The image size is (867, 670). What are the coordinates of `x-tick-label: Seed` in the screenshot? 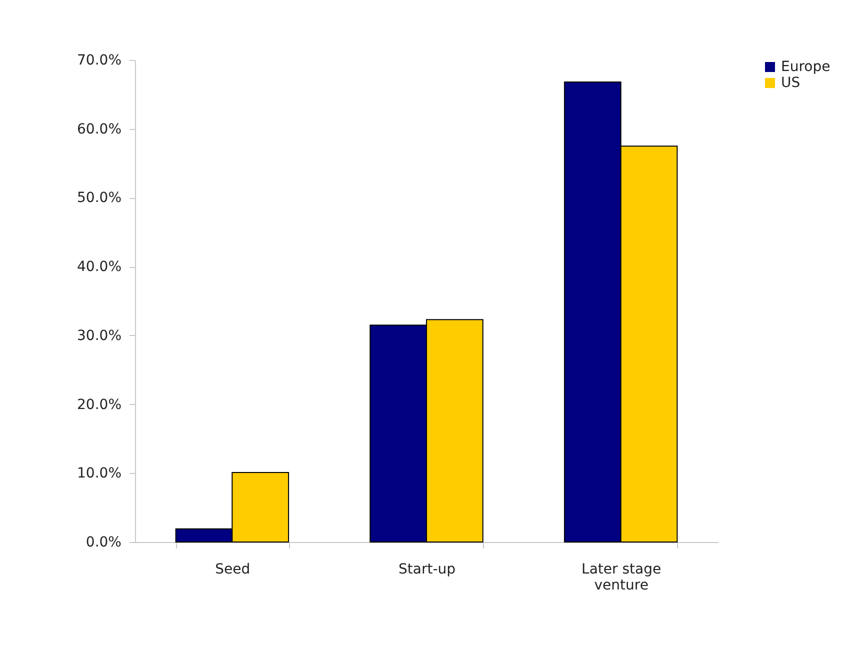 It's located at (232, 570).